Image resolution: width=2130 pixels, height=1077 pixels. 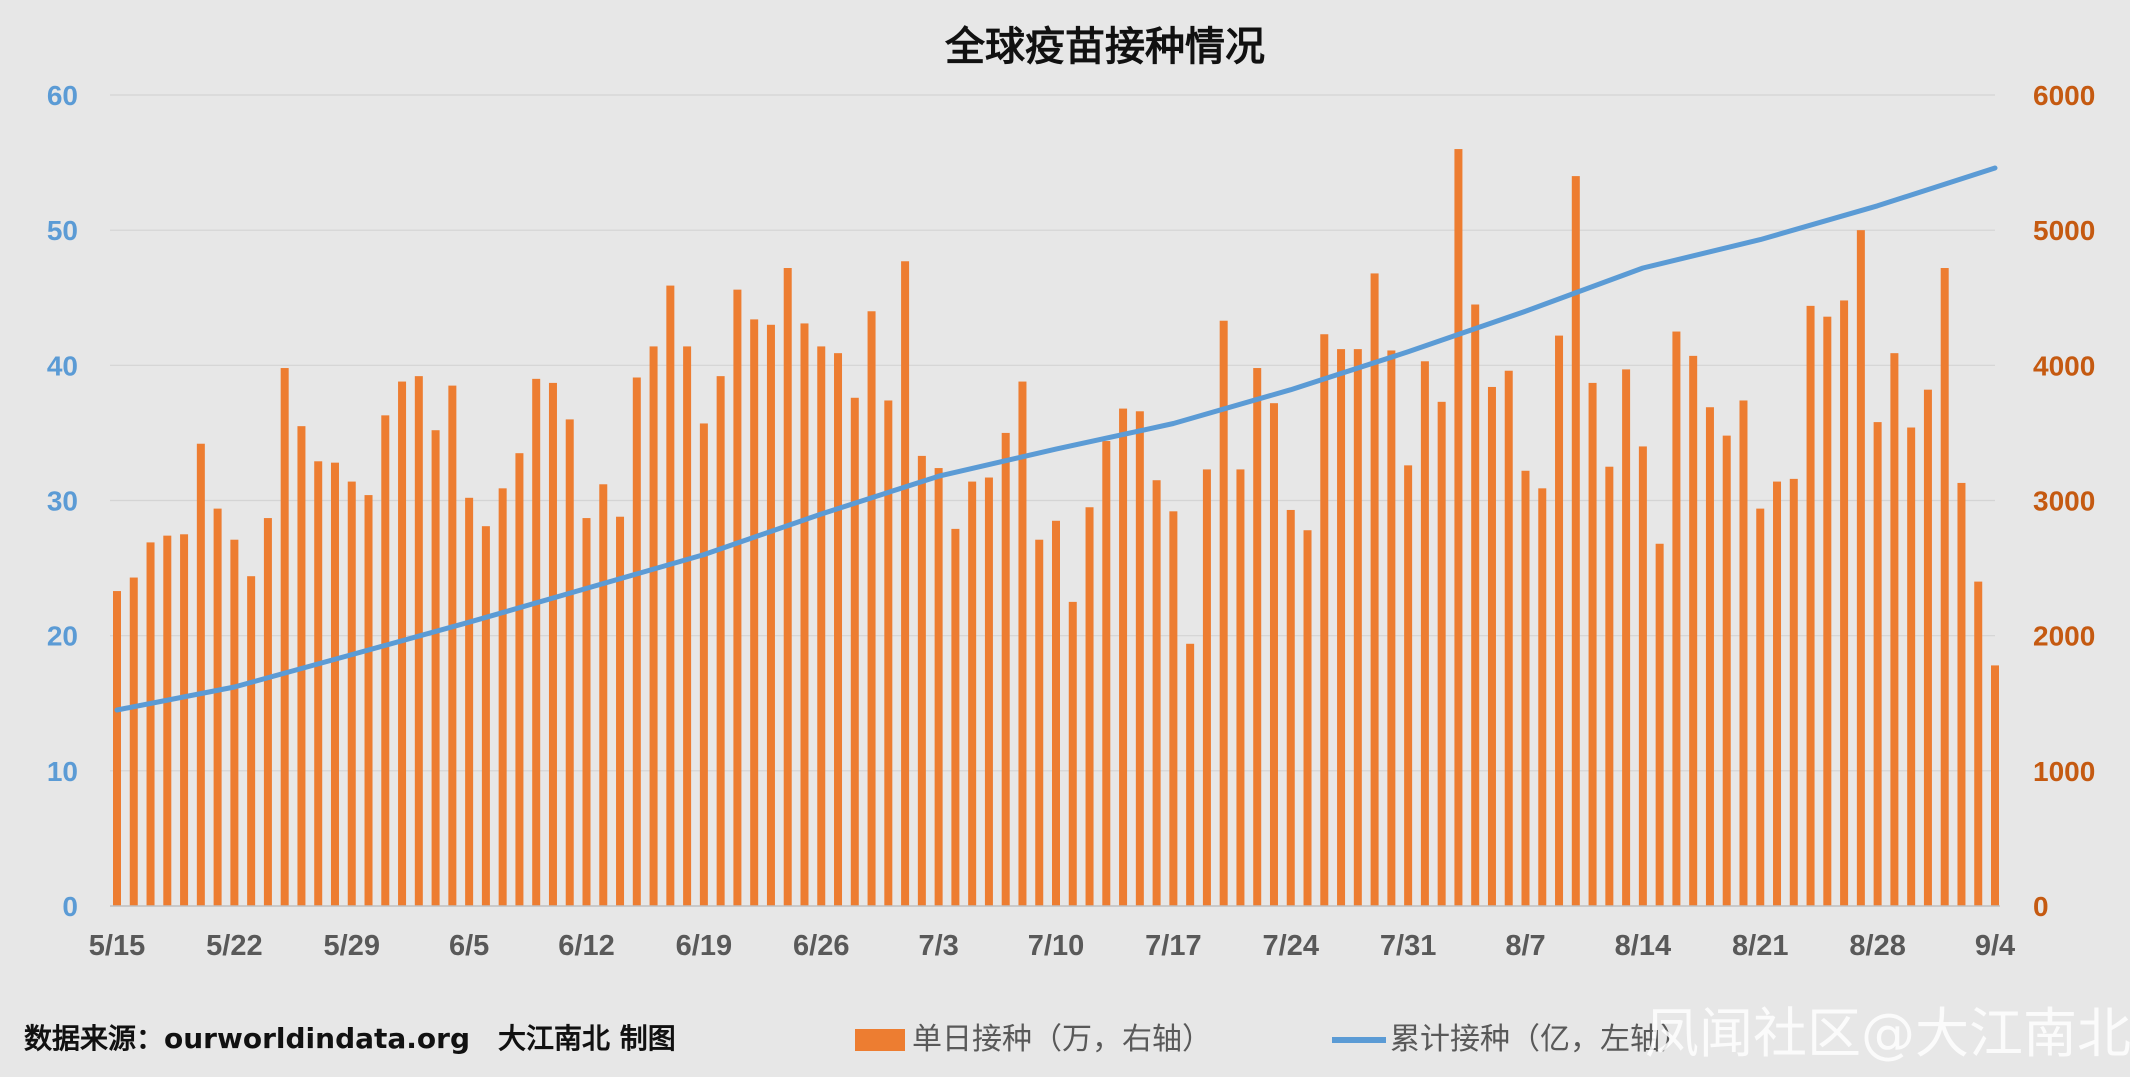 I want to click on x-tick-label: 6/19, so click(x=704, y=946).